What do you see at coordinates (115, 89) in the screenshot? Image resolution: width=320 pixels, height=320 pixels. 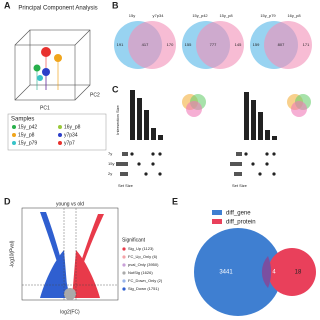 I see `panel-label: C` at bounding box center [115, 89].